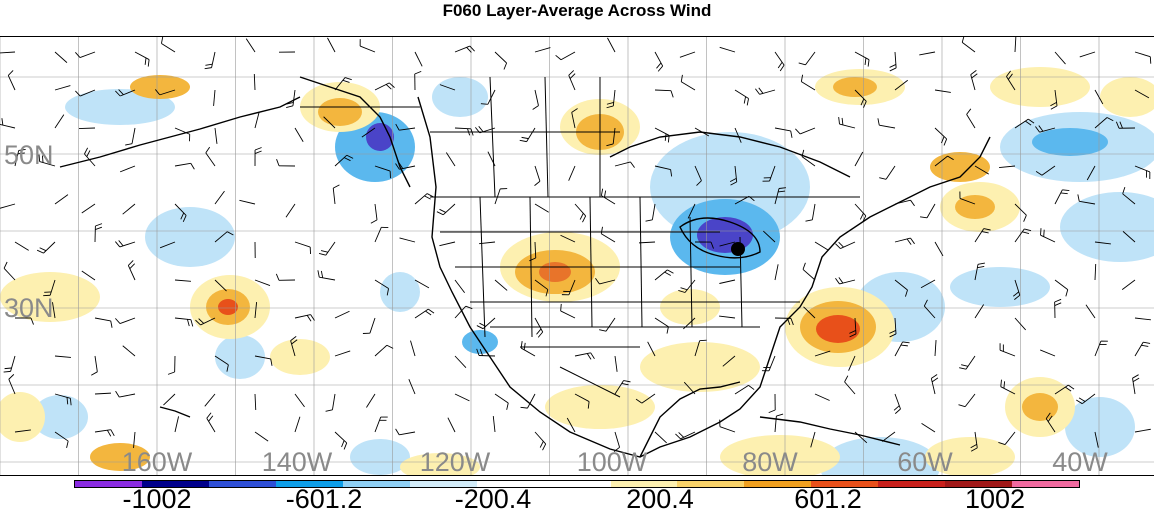  Describe the element at coordinates (770, 461) in the screenshot. I see `longitude-label: 80W` at that location.